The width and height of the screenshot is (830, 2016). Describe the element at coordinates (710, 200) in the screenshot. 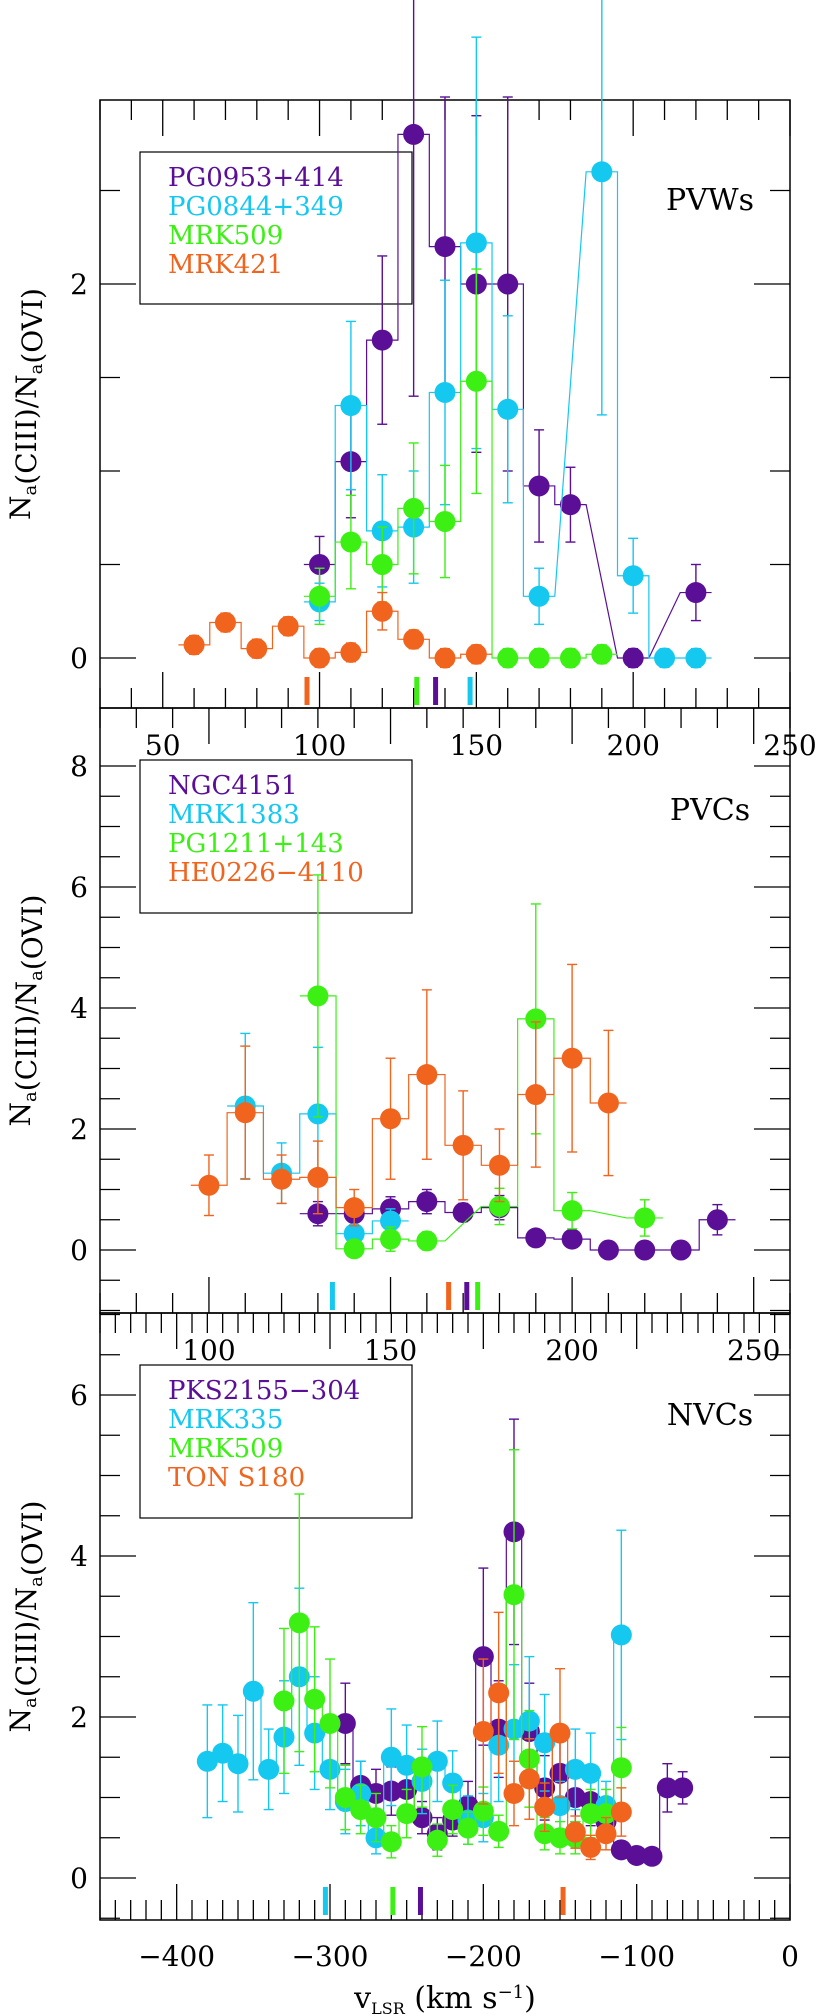

I see `panel-label: PVWs` at that location.